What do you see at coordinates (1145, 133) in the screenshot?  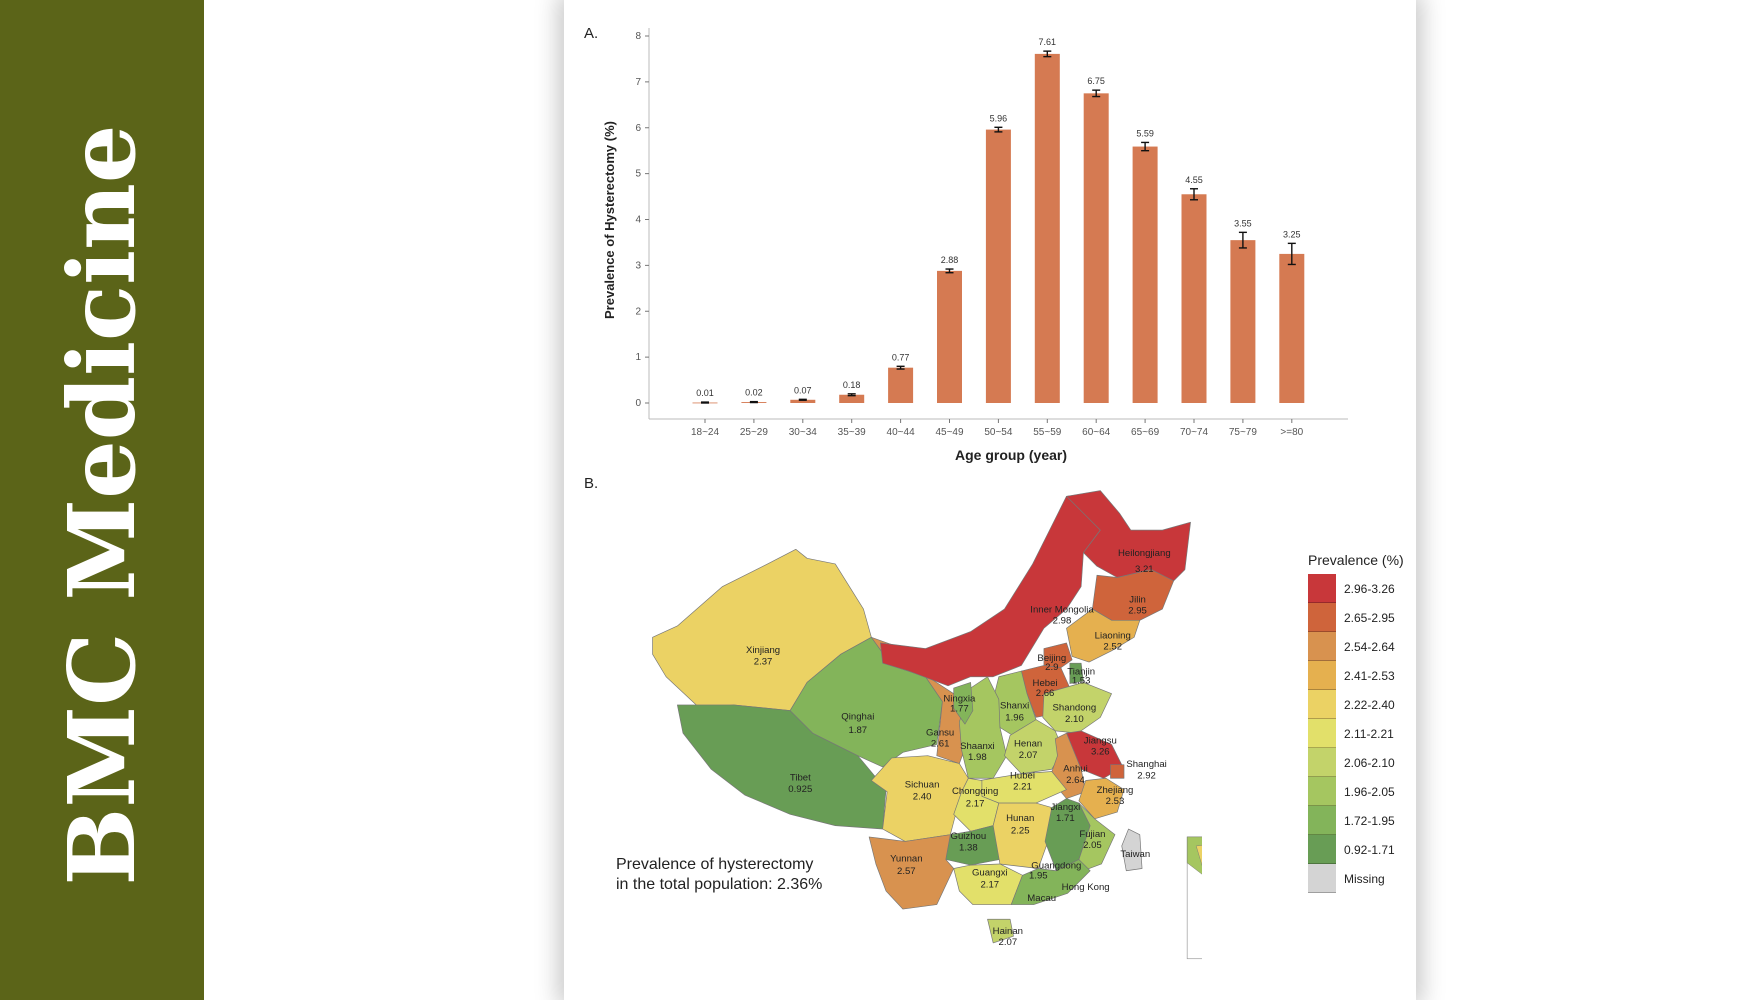 I see `data-label: 5.59` at bounding box center [1145, 133].